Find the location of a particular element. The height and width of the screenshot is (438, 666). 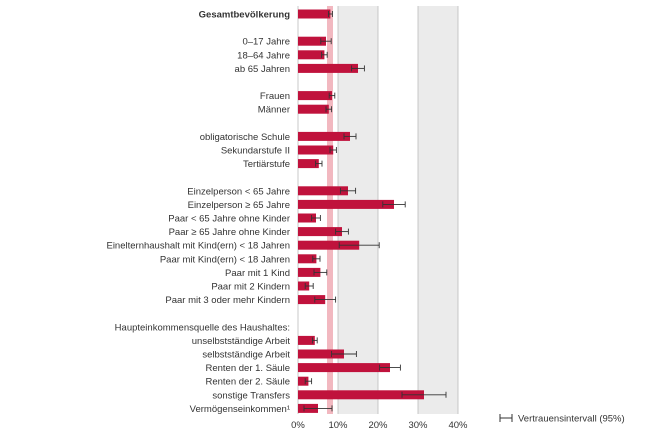

category-label: Einzelperson ≥ 65 Jahre is located at coordinates (239, 205).